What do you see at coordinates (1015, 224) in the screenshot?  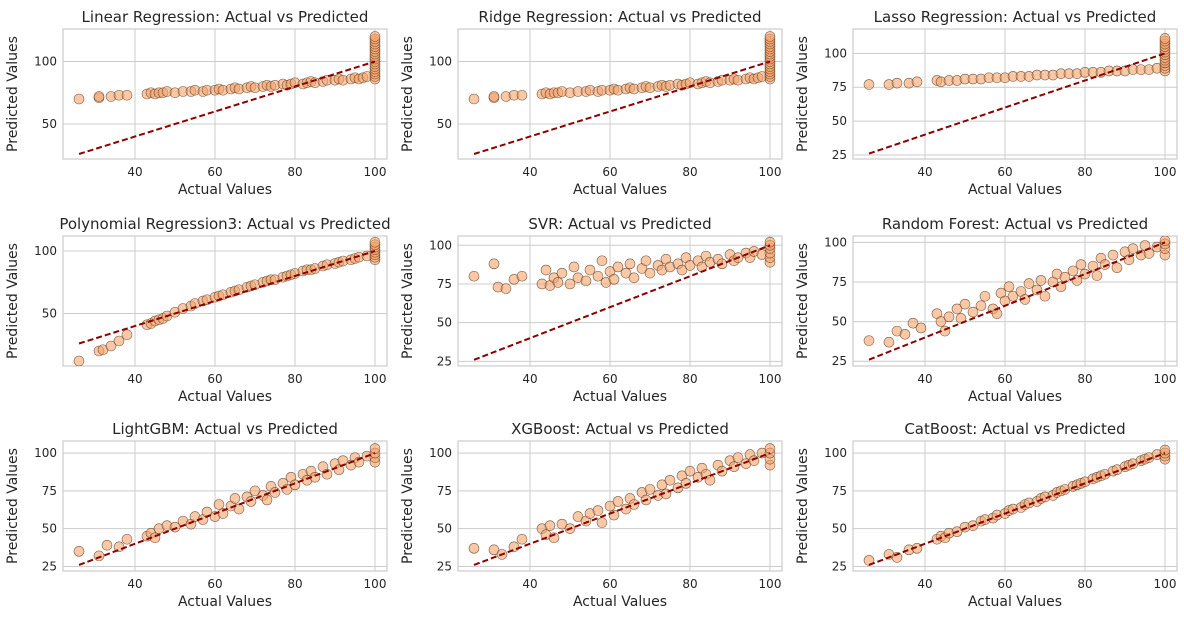 I see `subplot-title: Random Forest: Actual vs Predicted` at bounding box center [1015, 224].